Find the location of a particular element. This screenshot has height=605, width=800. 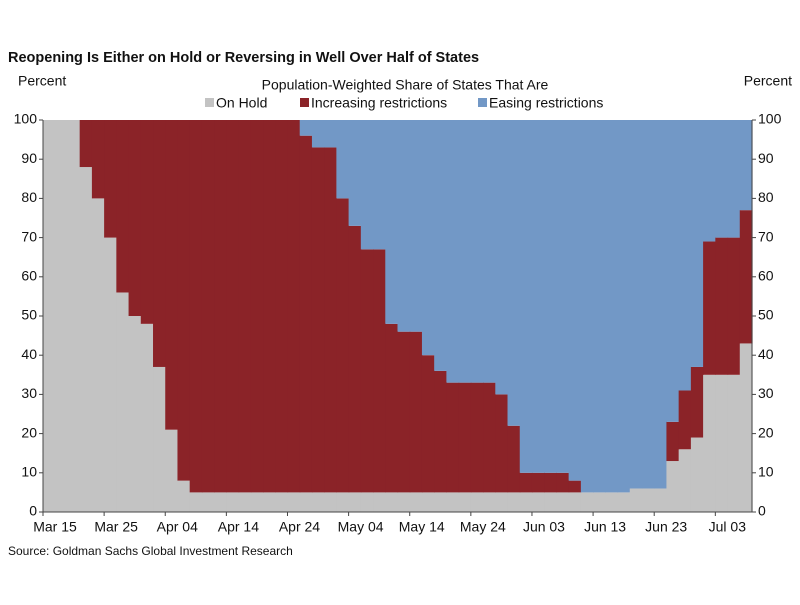

x-tick-label: Jun 23 is located at coordinates (666, 527).